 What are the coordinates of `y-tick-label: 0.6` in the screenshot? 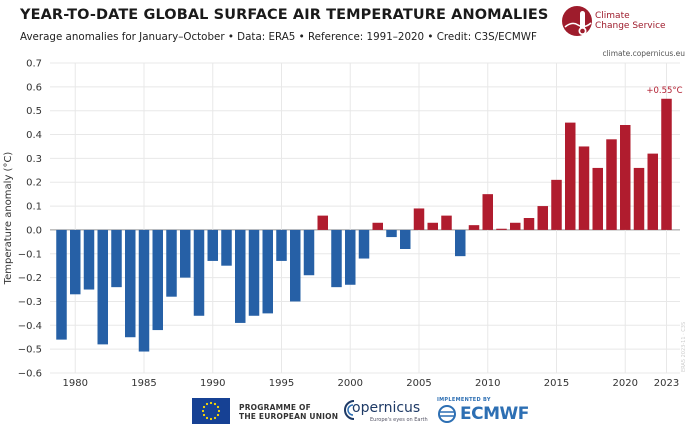 It's located at (34, 87).